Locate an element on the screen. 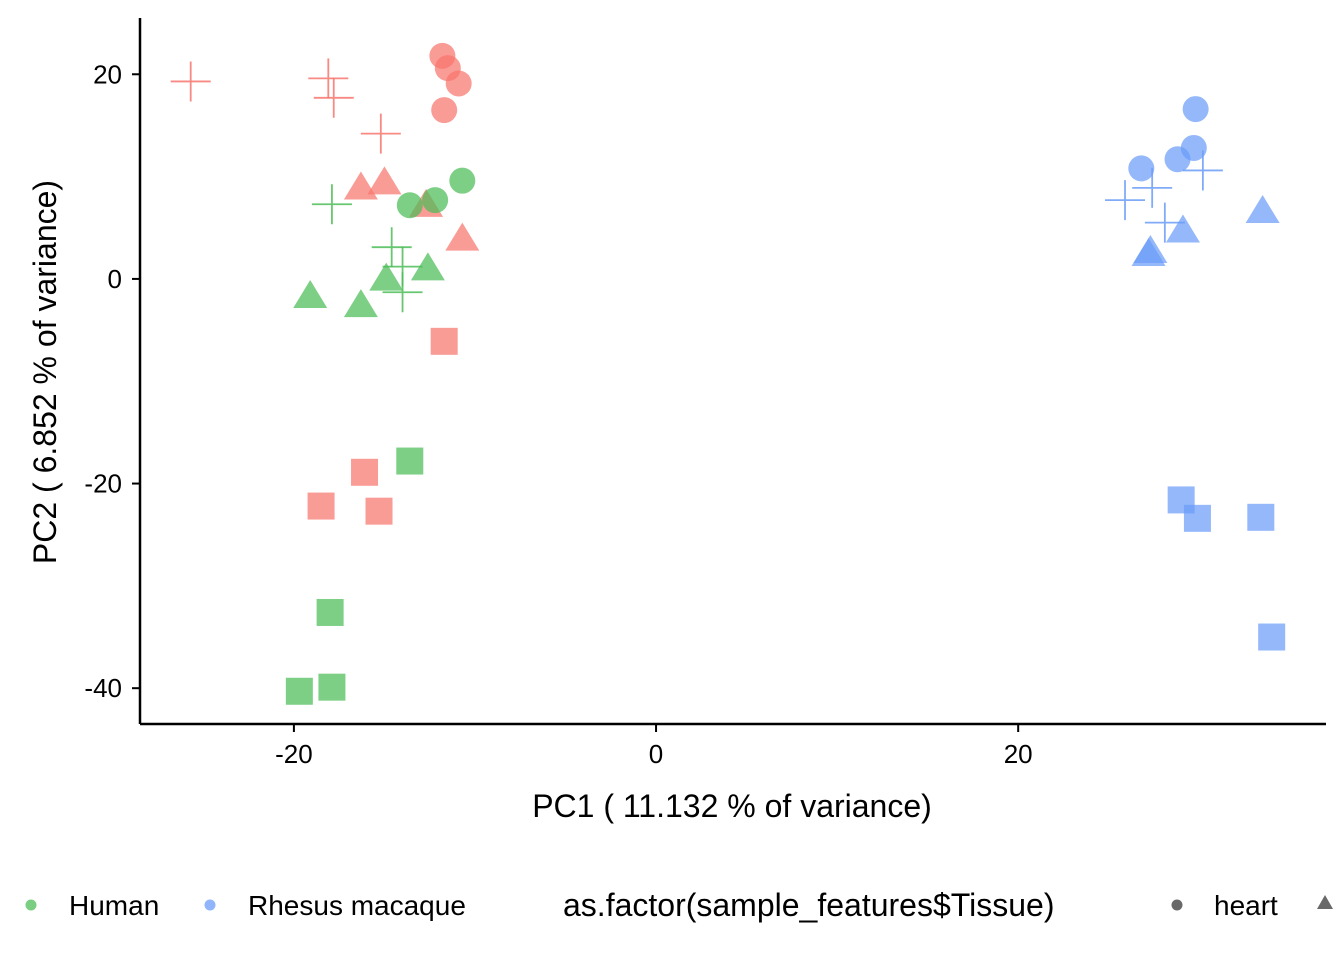  y-tick-label: -40 is located at coordinates (103, 688).